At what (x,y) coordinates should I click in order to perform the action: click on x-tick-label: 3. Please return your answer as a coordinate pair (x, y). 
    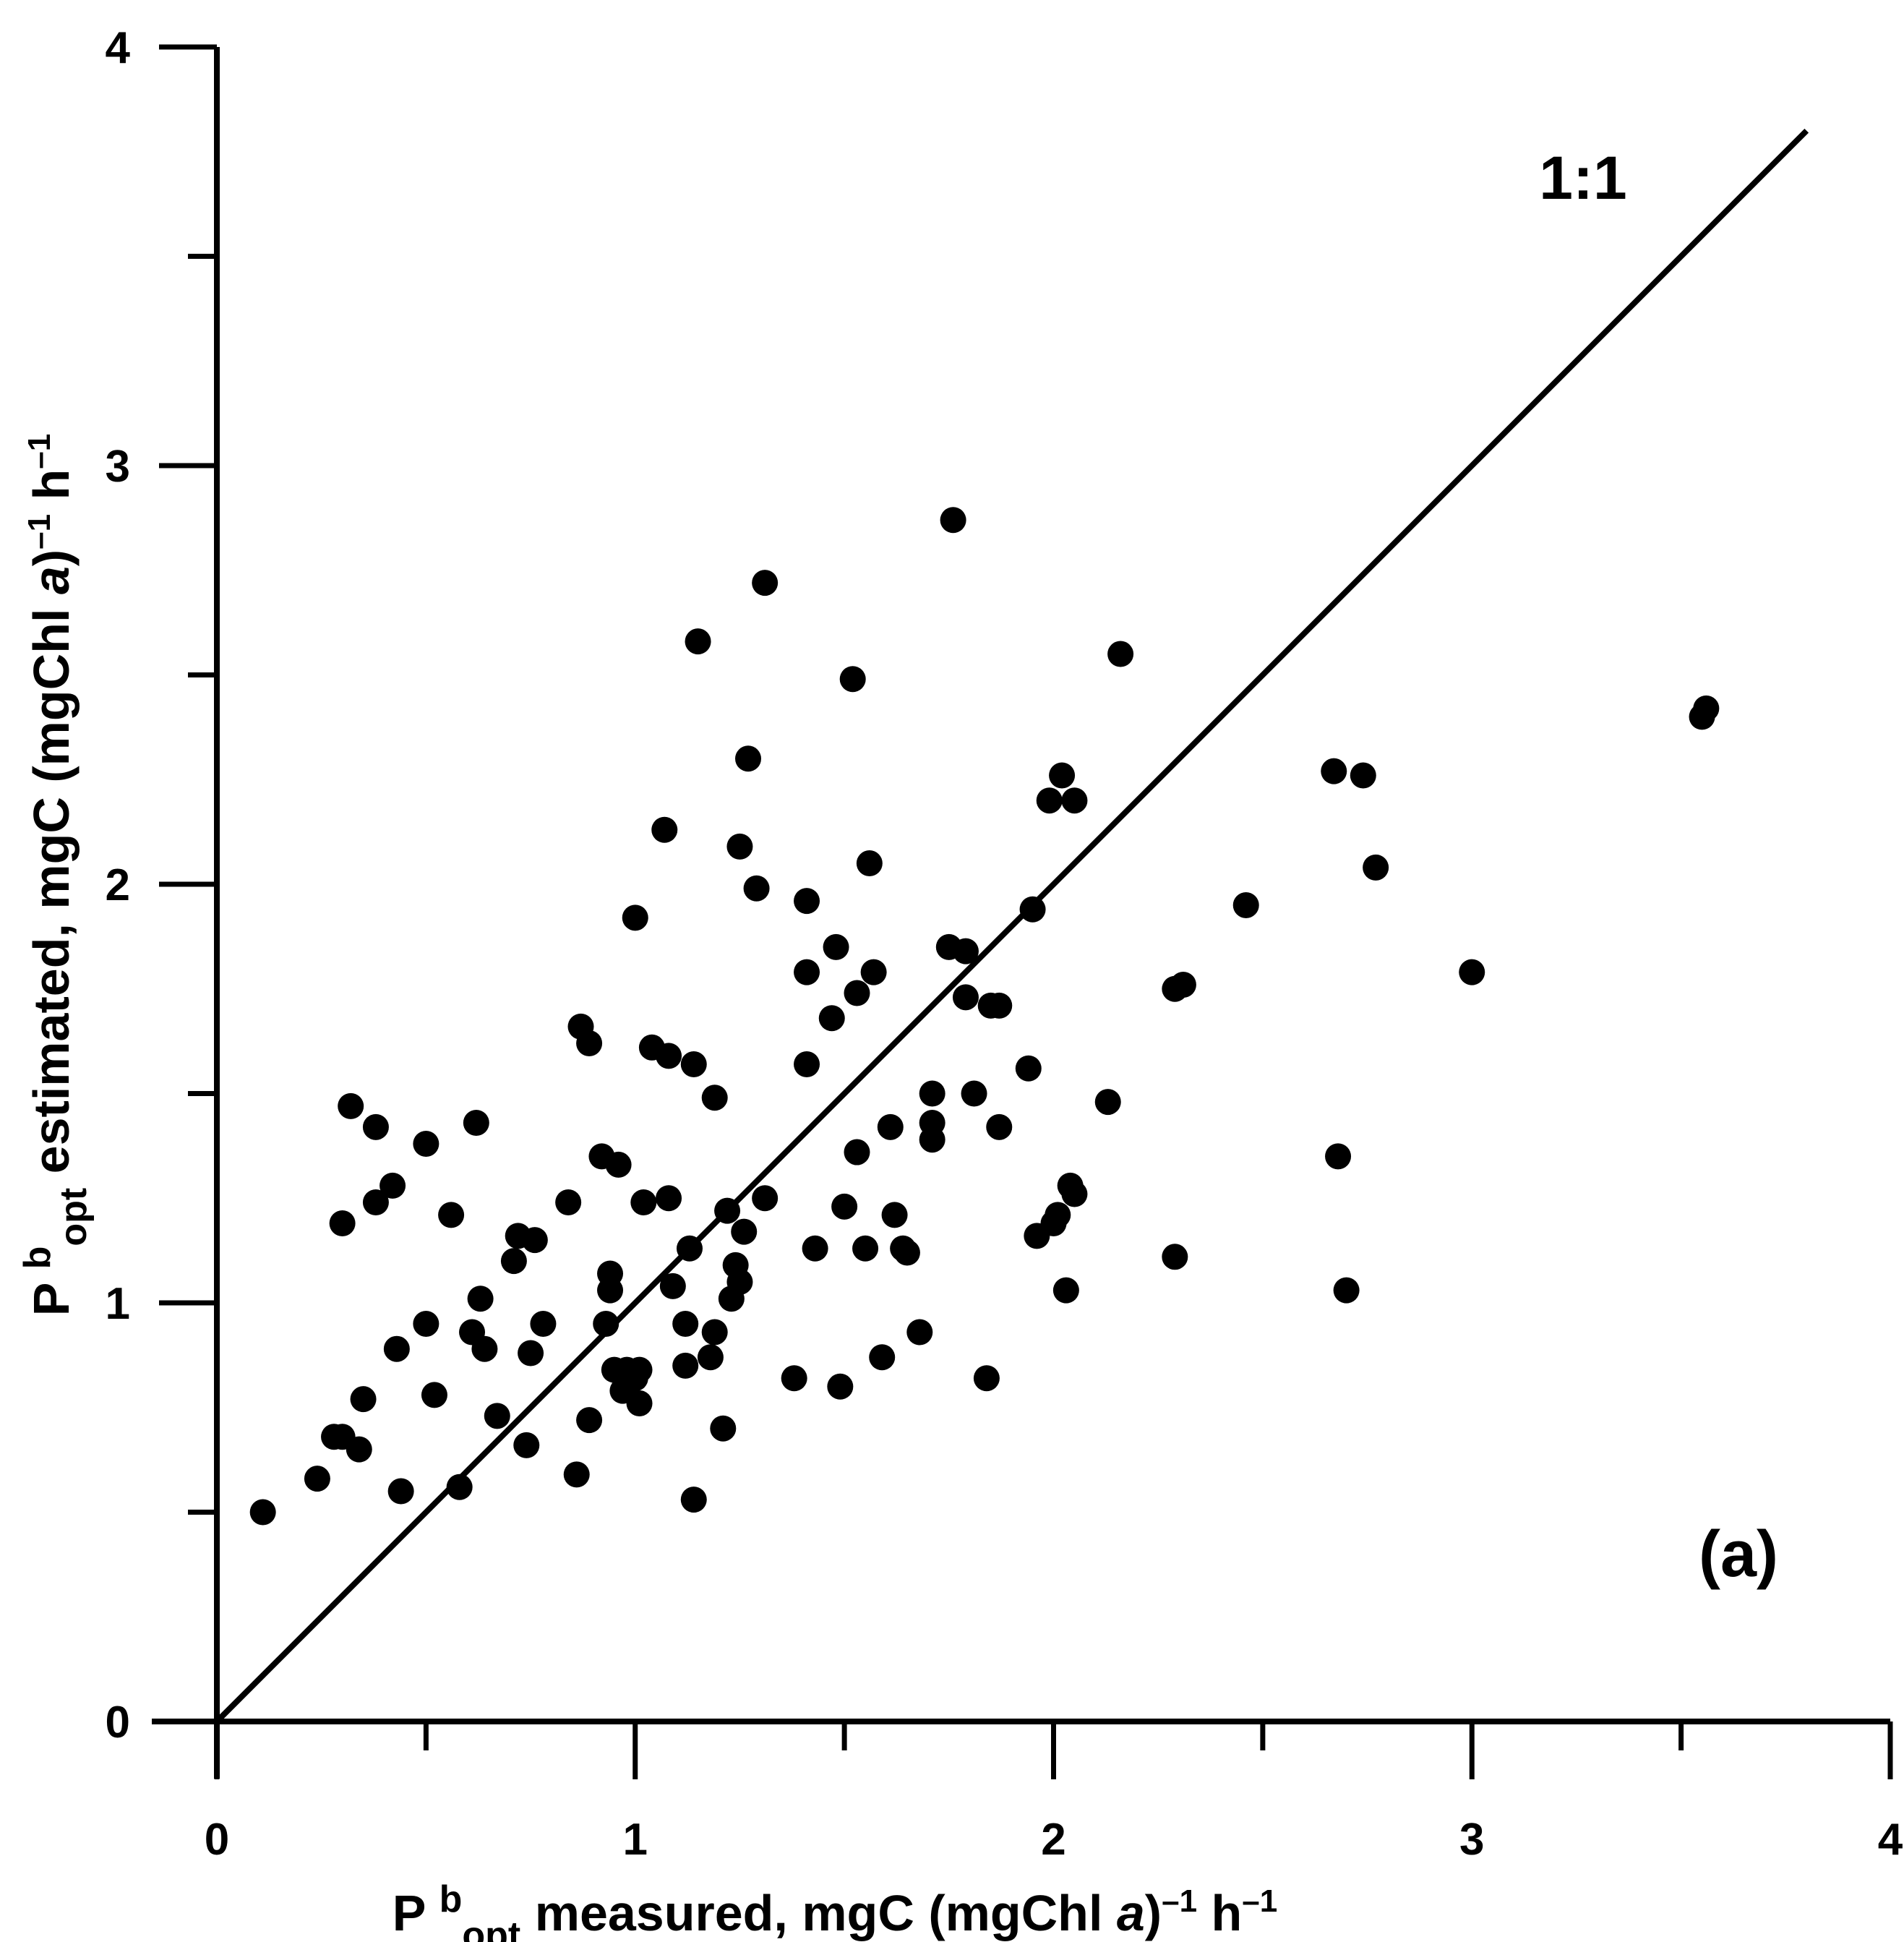
    Looking at the image, I should click on (1471, 1840).